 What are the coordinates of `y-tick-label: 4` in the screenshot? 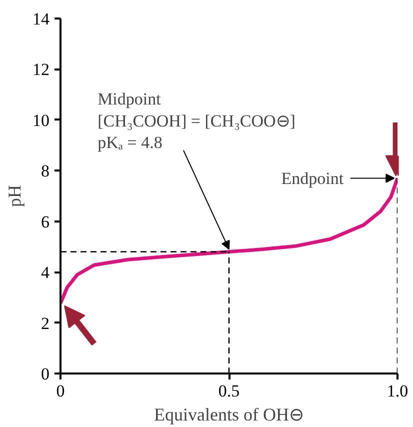 It's located at (45, 272).